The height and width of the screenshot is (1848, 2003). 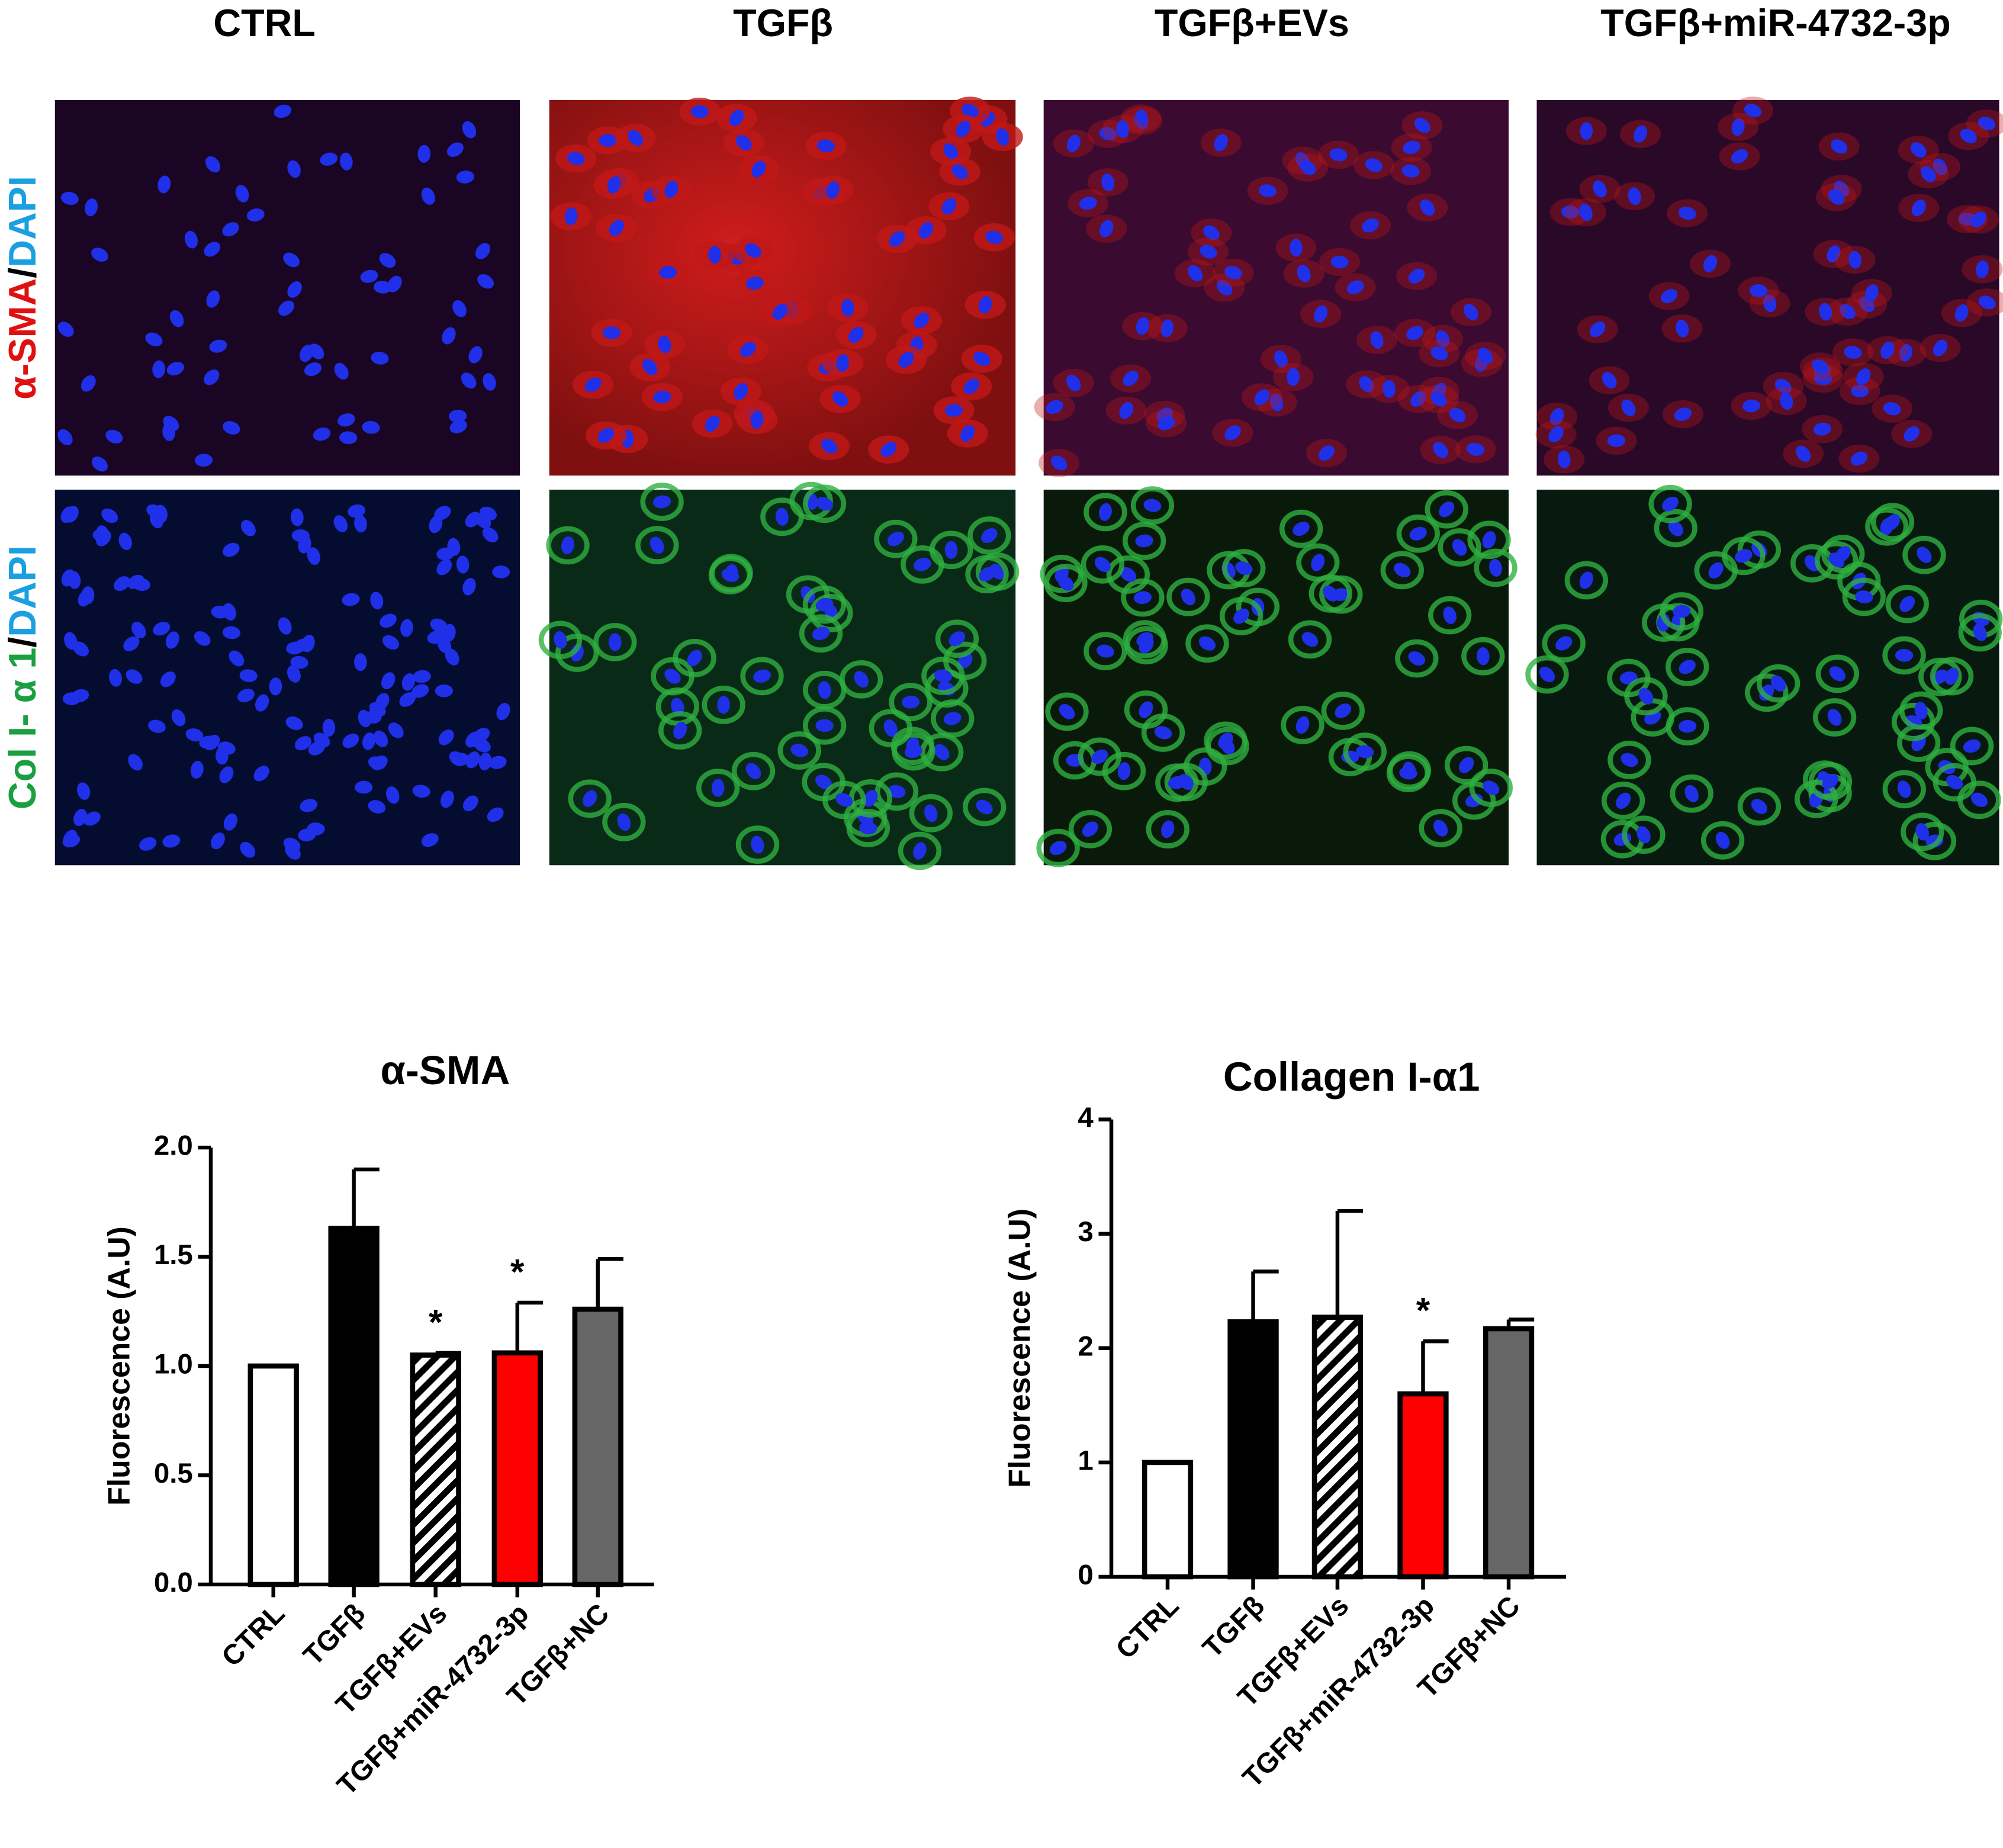 I want to click on micrograph-background, so click(x=1768, y=287).